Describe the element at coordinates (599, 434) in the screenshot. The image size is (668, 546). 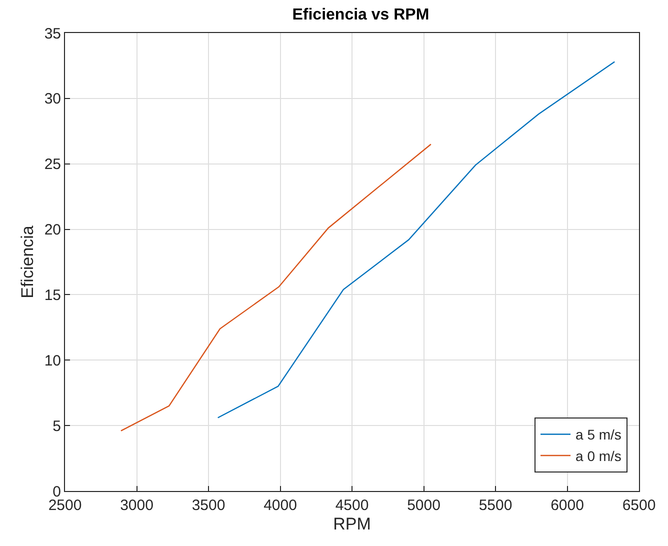
I see `legend-label: a 5 m/s` at that location.